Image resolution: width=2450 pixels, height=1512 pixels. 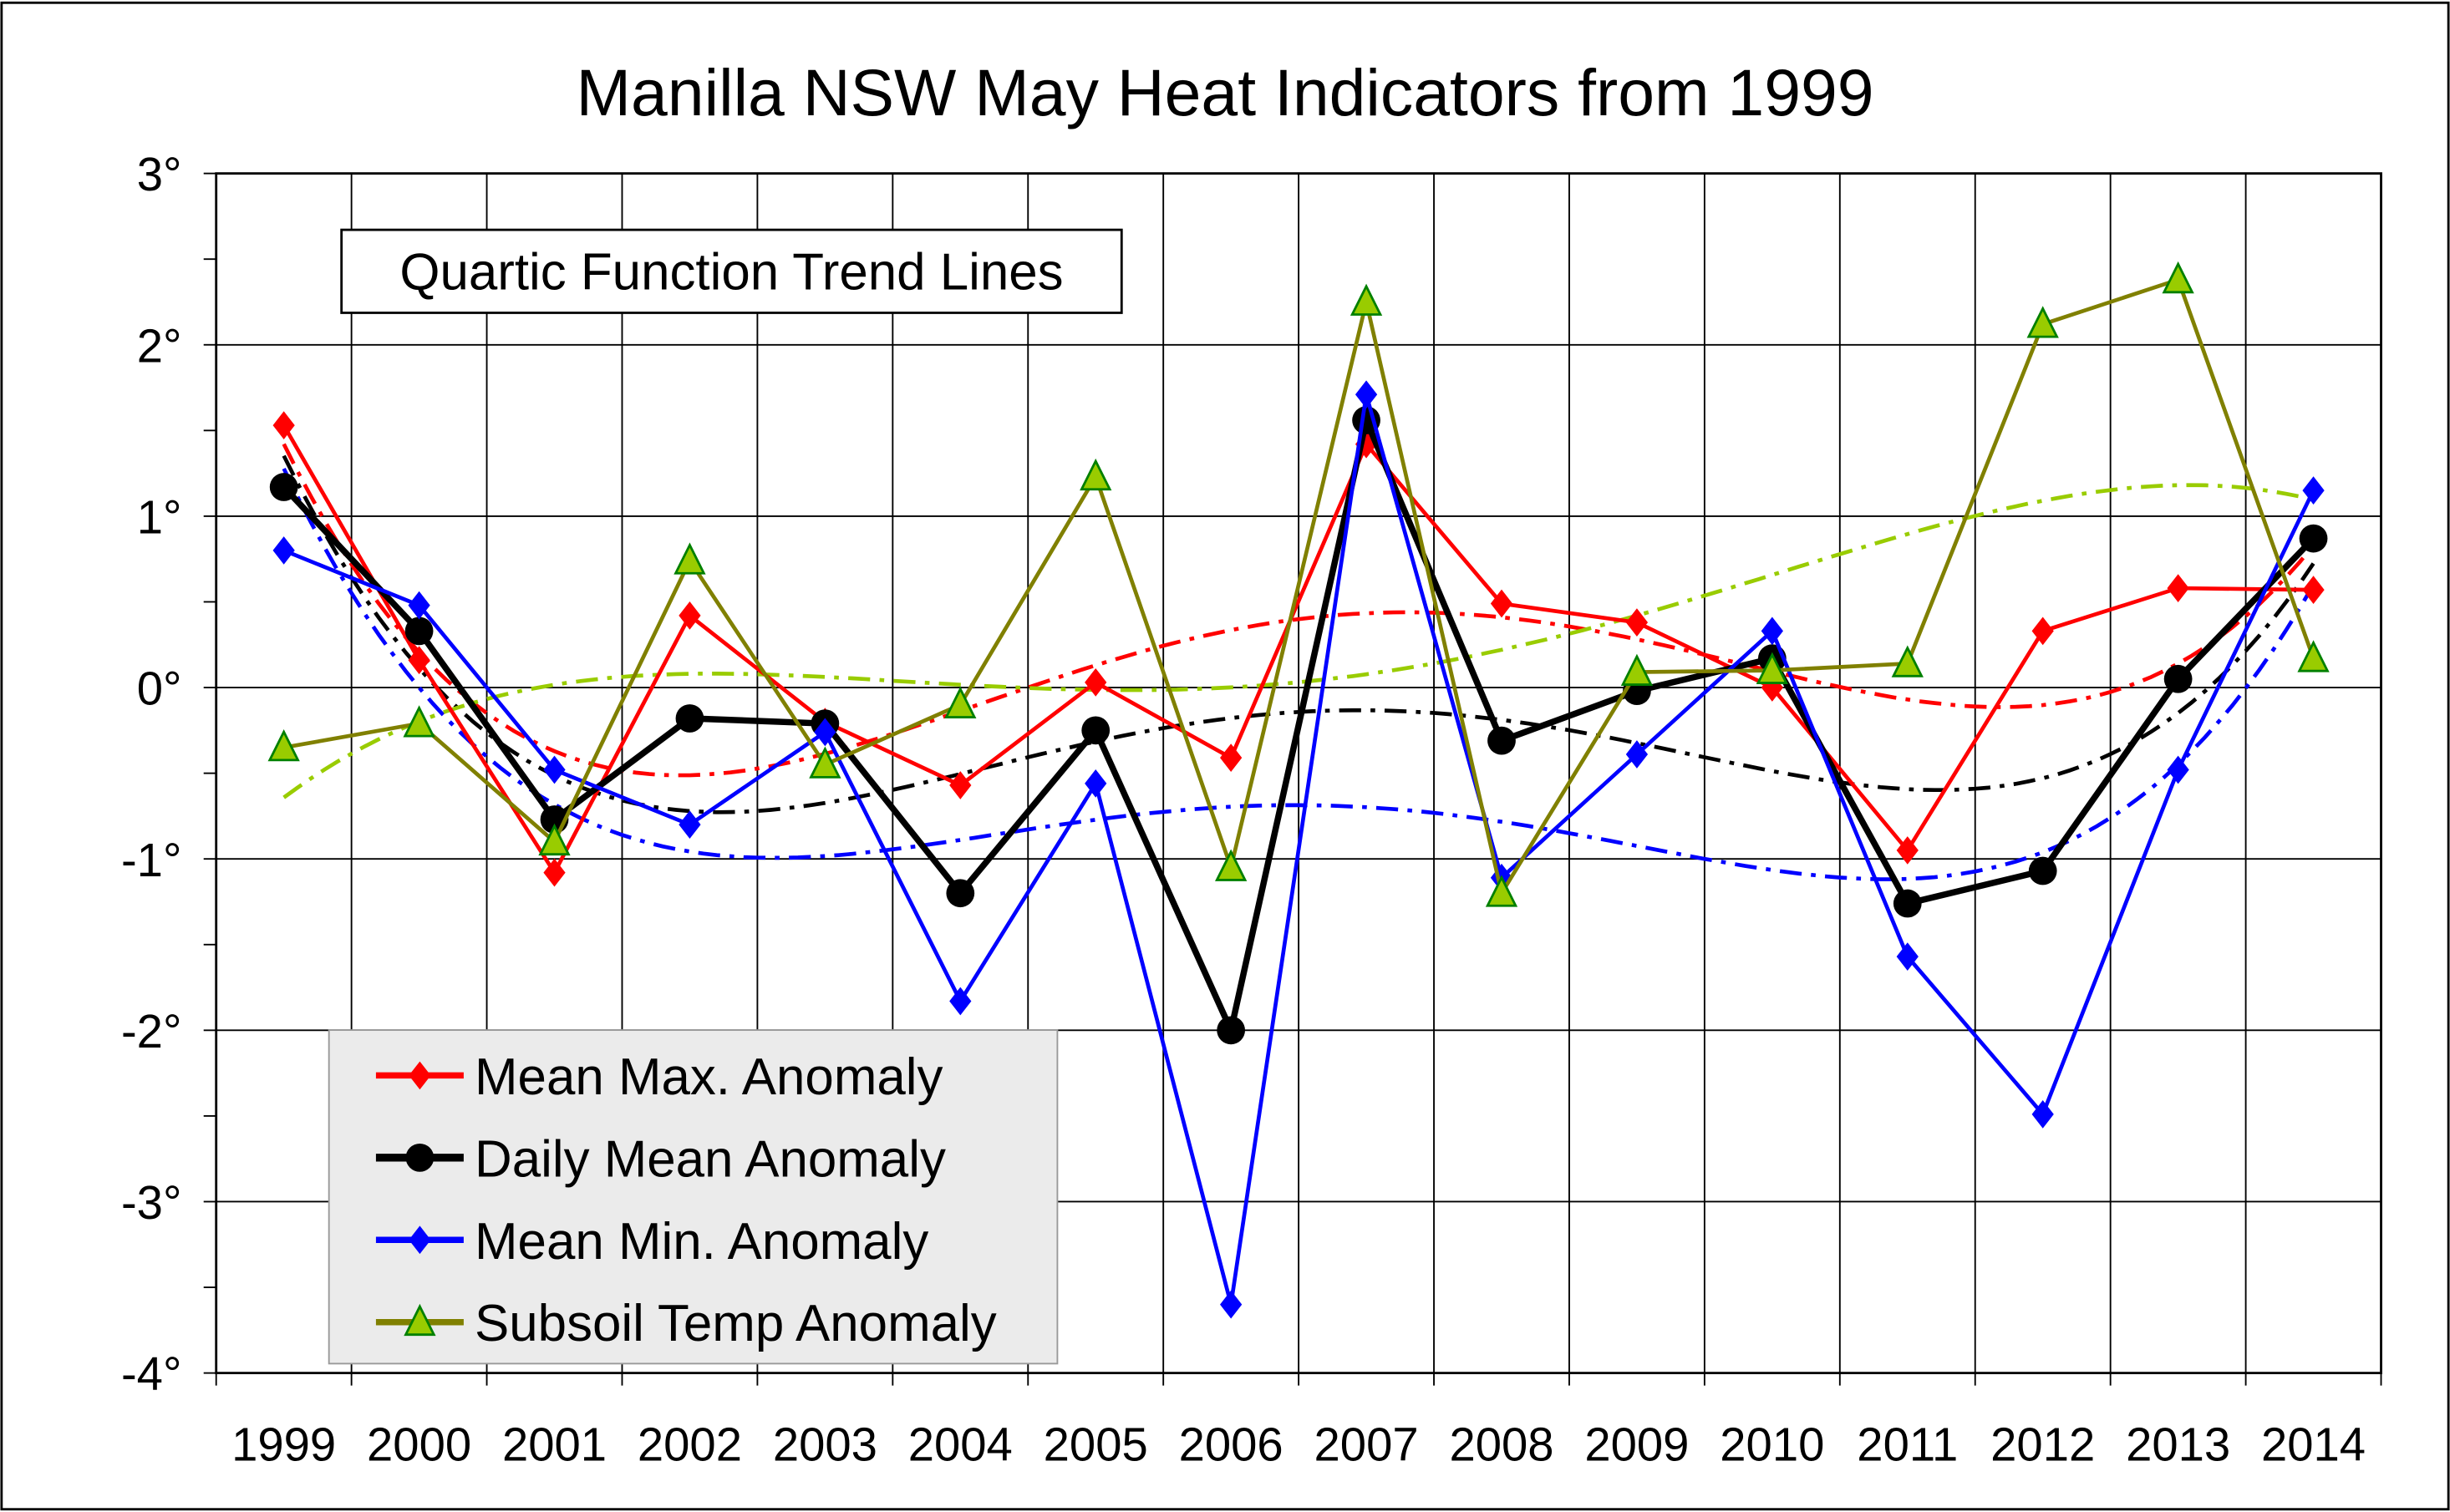 What do you see at coordinates (159, 517) in the screenshot?
I see `y-tick-label: 1°` at bounding box center [159, 517].